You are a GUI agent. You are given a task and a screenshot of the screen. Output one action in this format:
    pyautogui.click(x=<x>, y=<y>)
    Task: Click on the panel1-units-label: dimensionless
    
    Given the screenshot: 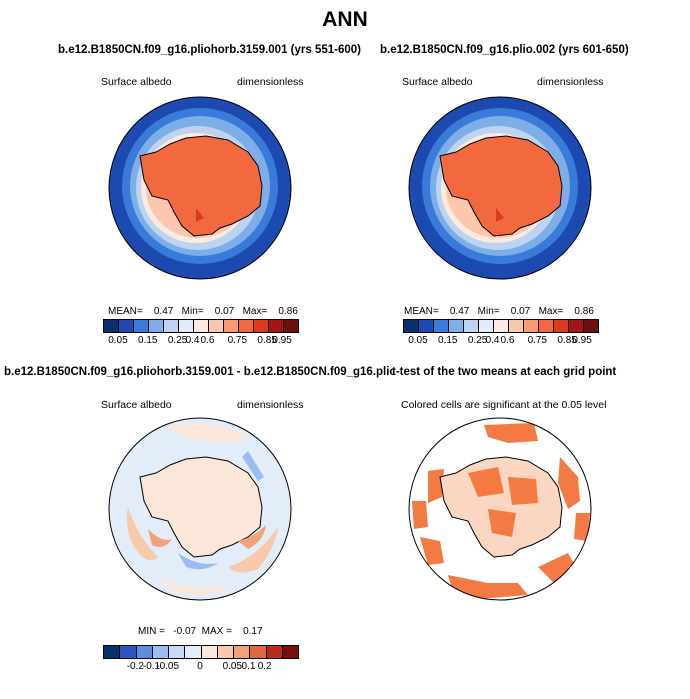 What is the action you would take?
    pyautogui.click(x=270, y=82)
    